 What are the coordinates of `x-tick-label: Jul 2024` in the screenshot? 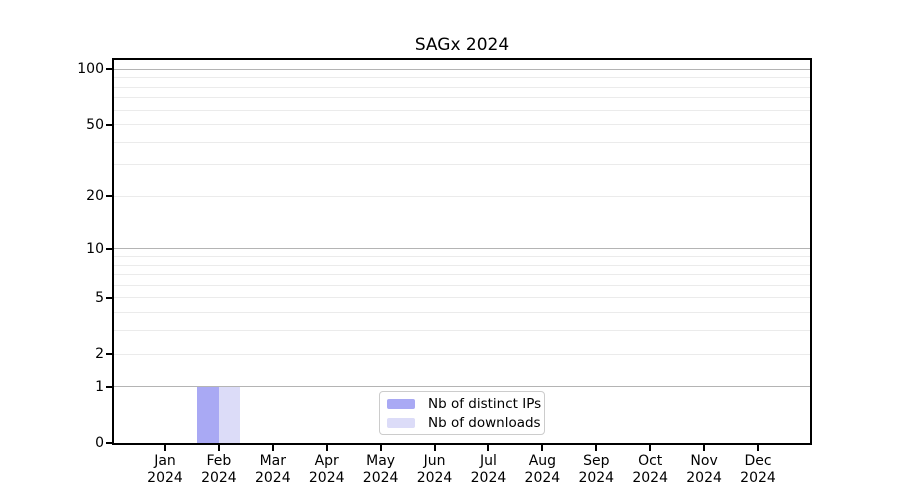 It's located at (488, 469).